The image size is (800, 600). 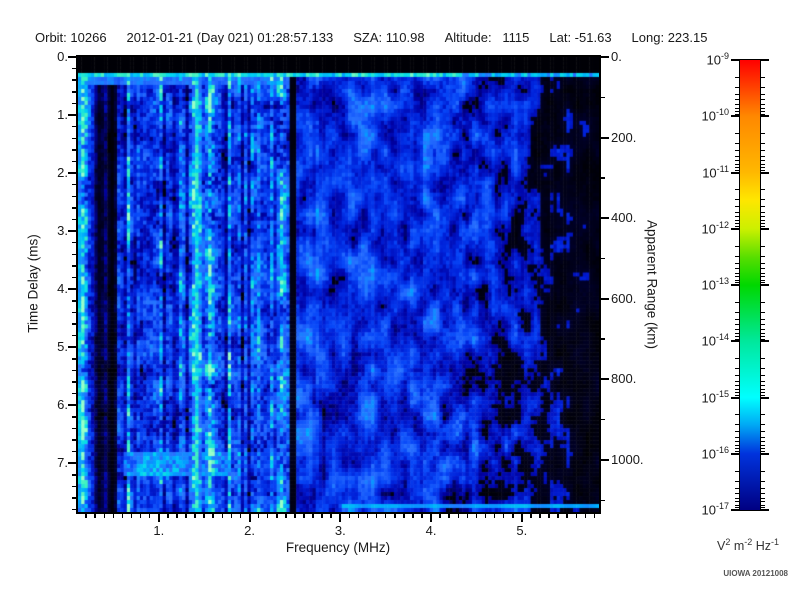 I want to click on y-left-tick-label: 1., so click(x=62, y=115).